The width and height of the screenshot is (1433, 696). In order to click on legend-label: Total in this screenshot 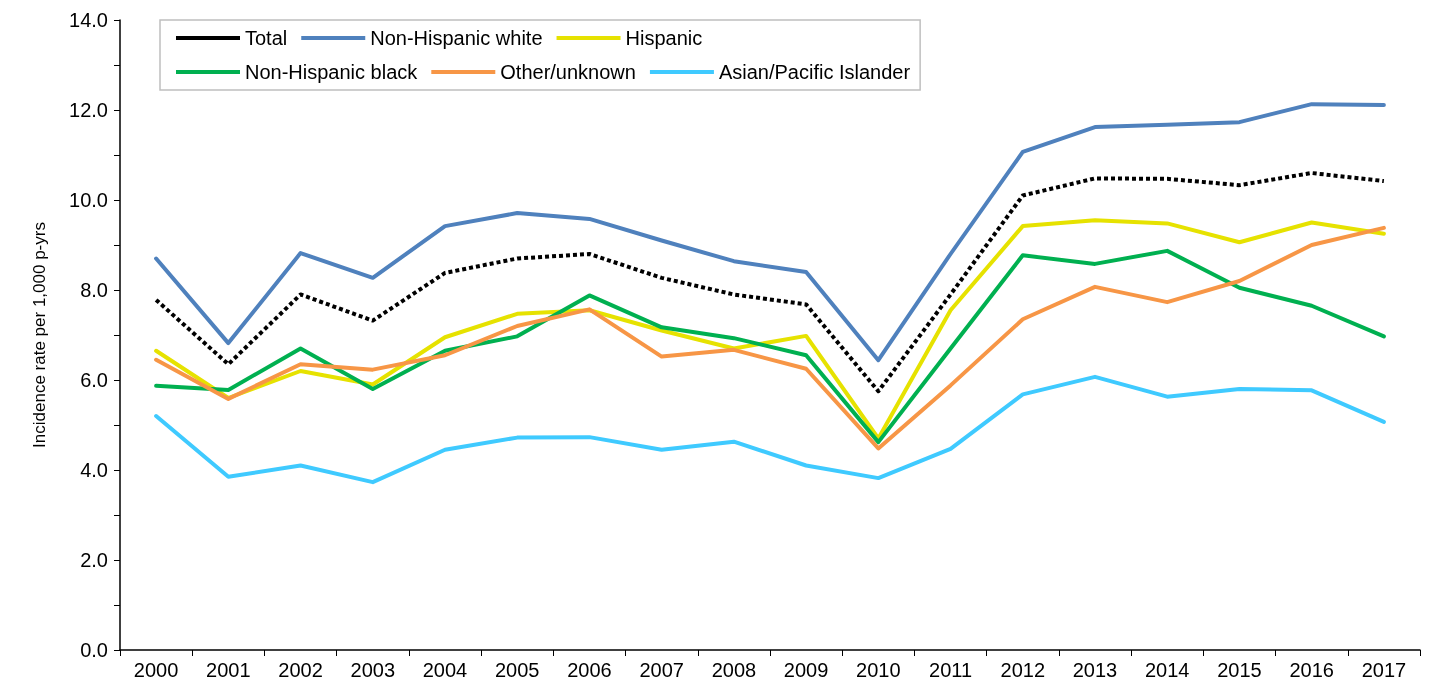, I will do `click(266, 38)`.